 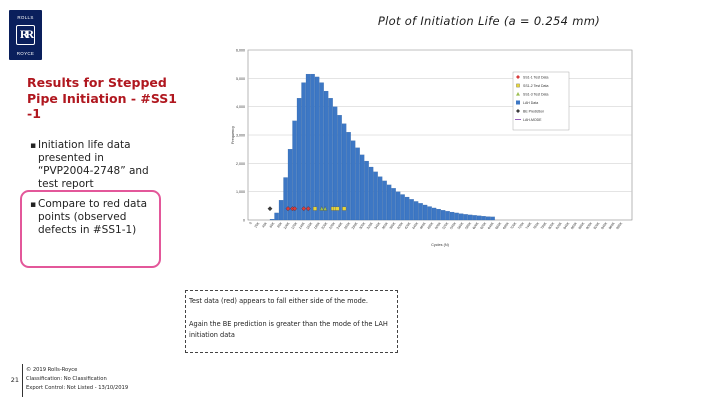 What do you see at coordinates (66, 379) in the screenshot?
I see `footer-classification: Classification: No Classification` at bounding box center [66, 379].